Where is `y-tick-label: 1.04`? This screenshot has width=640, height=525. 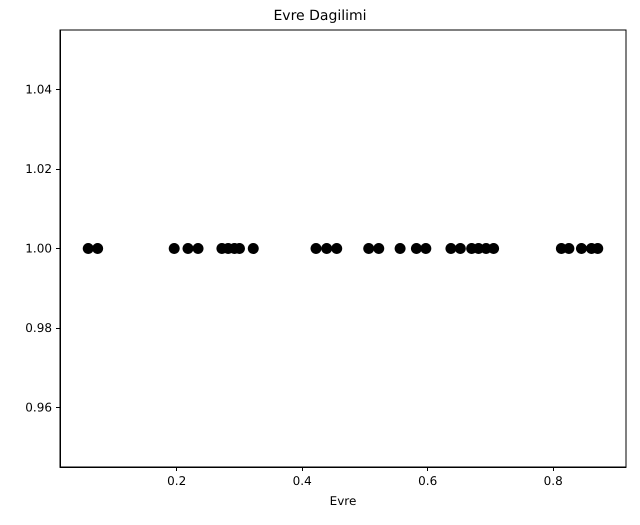 y-tick-label: 1.04 is located at coordinates (38, 89).